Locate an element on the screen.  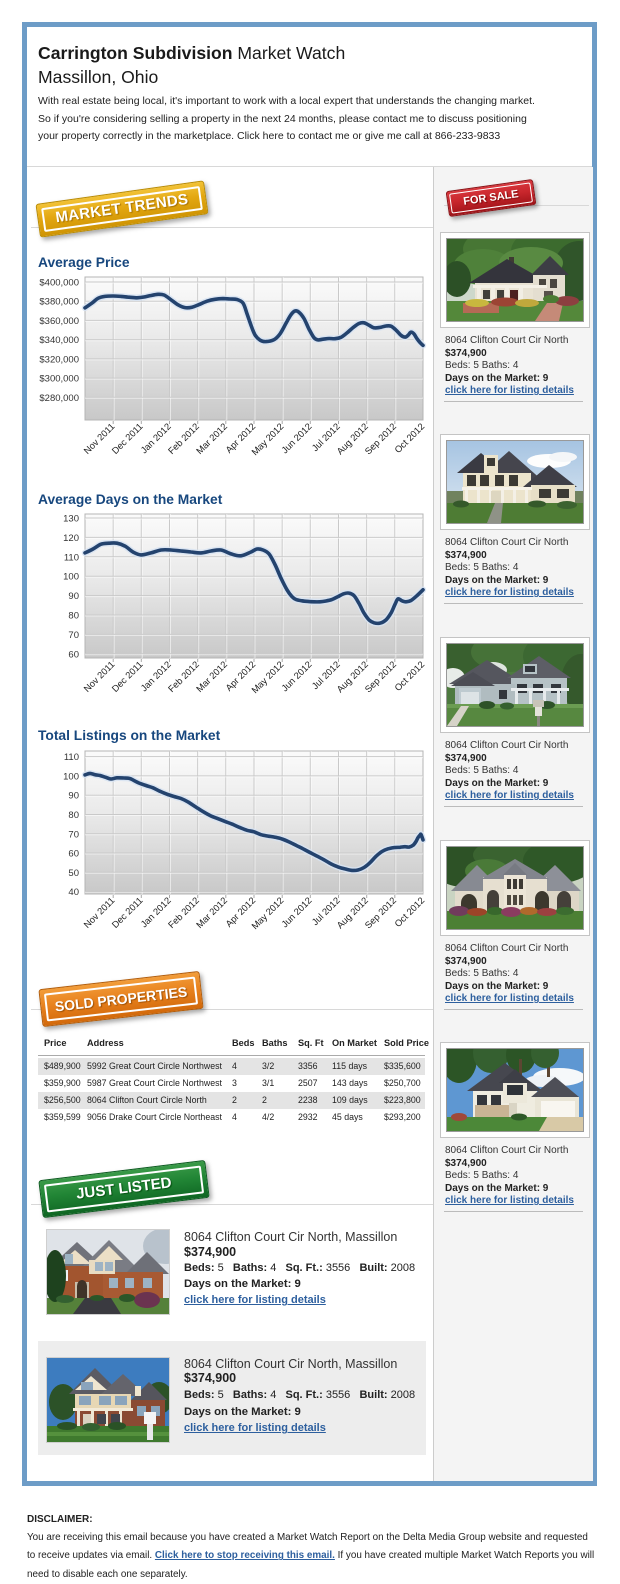
svg-text: 40 is located at coordinates (73, 892).